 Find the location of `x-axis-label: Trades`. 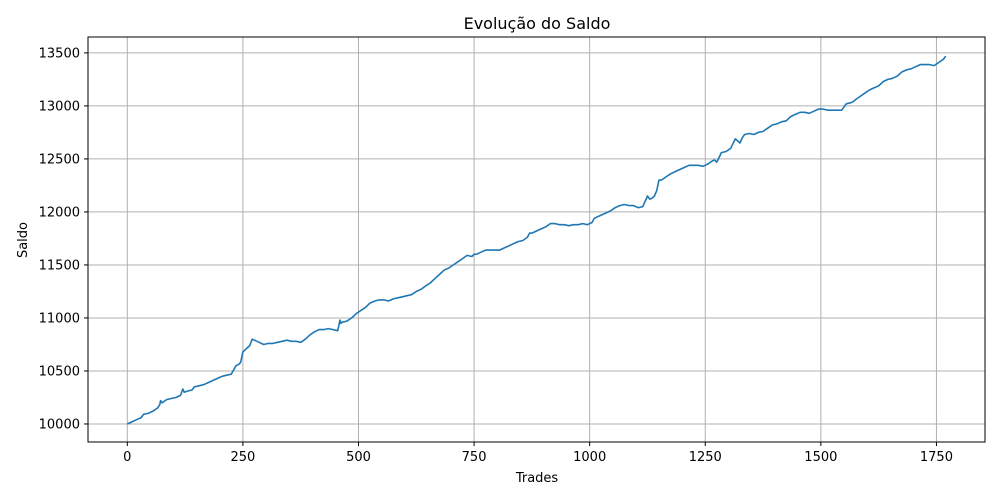

x-axis-label: Trades is located at coordinates (537, 478).